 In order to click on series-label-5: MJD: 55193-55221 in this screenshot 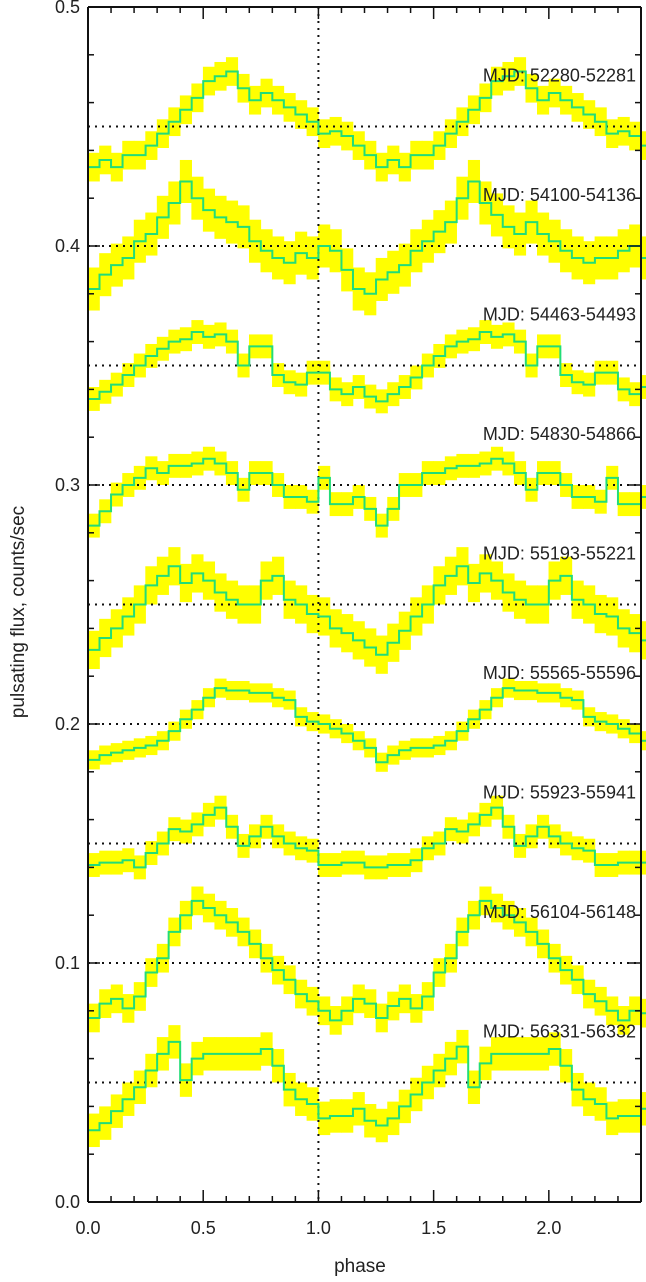, I will do `click(559, 554)`.